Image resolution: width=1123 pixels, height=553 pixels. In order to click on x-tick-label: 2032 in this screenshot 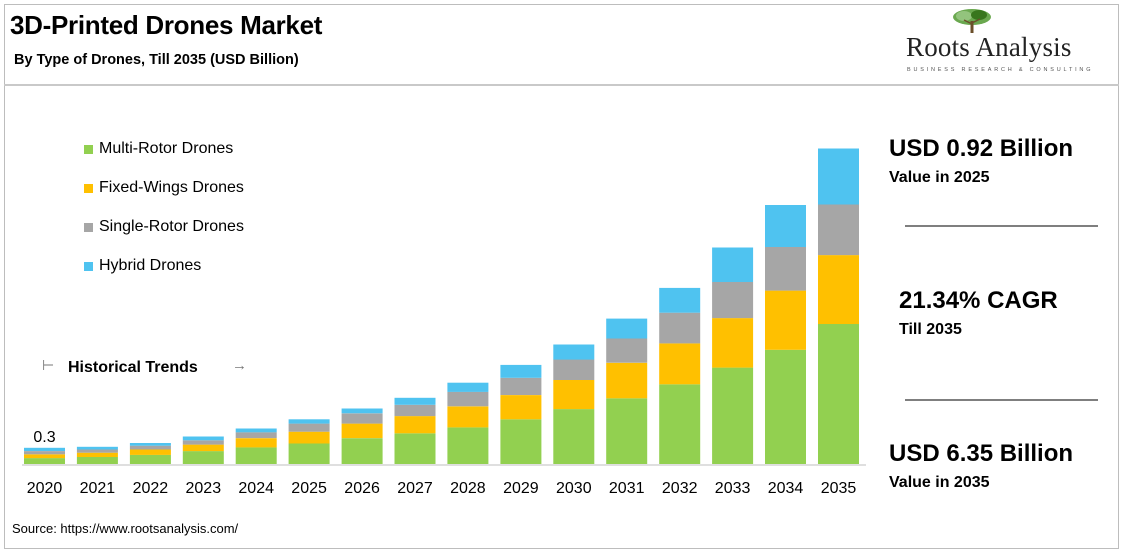, I will do `click(680, 488)`.